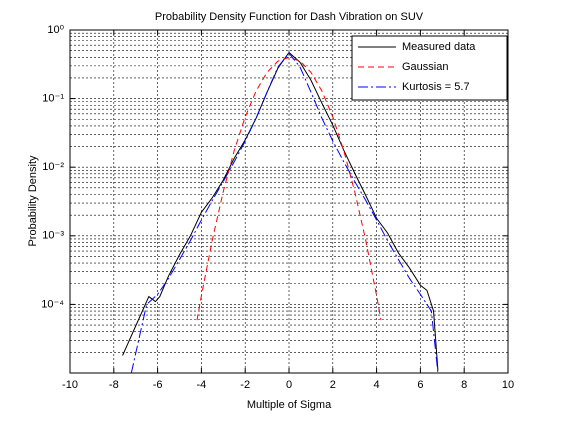  What do you see at coordinates (52, 304) in the screenshot?
I see `y-tick-label: 10⁻⁴` at bounding box center [52, 304].